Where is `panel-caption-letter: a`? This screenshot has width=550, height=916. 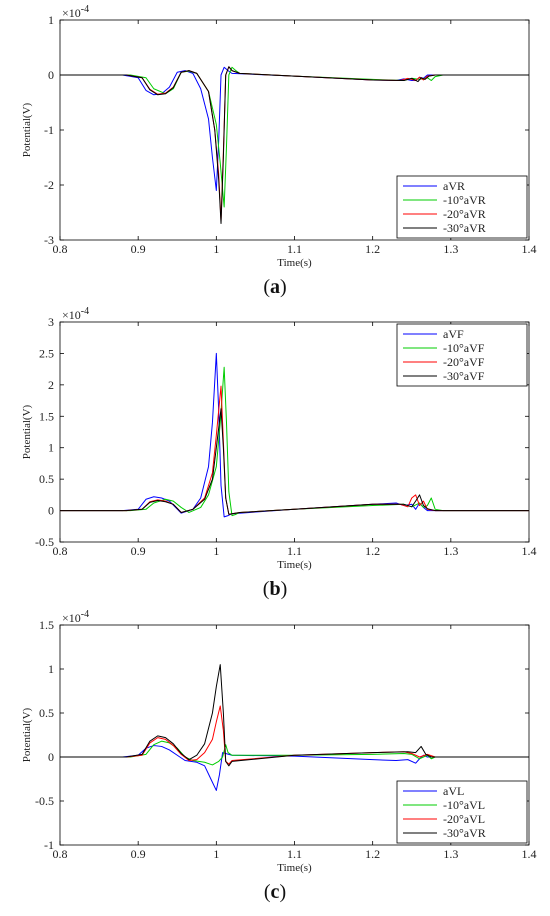
panel-caption-letter: a is located at coordinates (275, 287).